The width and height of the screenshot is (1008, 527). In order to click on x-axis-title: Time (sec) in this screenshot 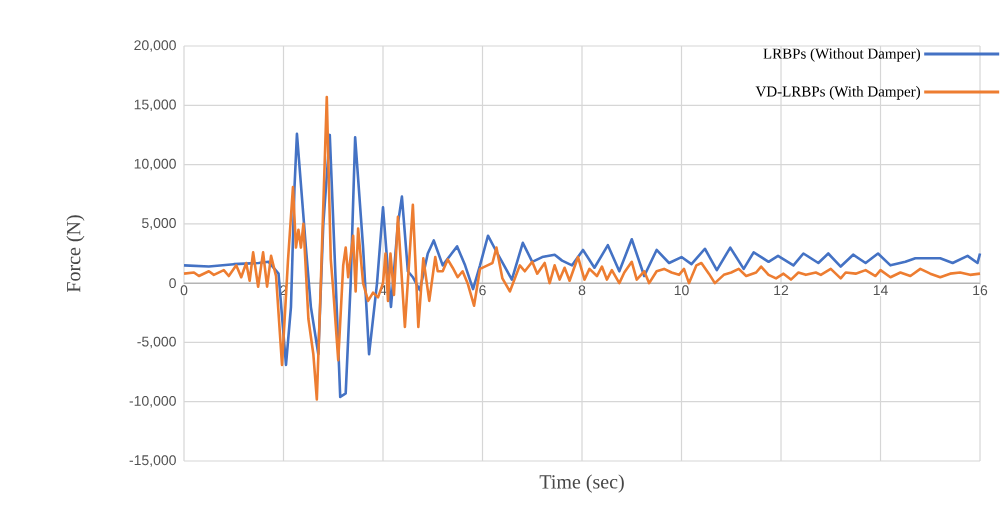, I will do `click(581, 483)`.